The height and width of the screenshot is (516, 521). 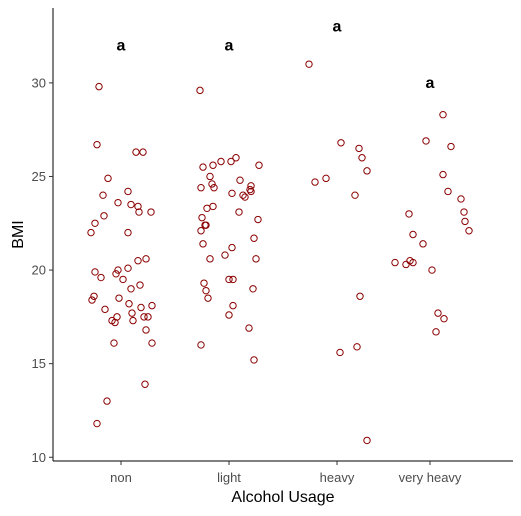 What do you see at coordinates (39, 270) in the screenshot?
I see `y-tick-label: 20` at bounding box center [39, 270].